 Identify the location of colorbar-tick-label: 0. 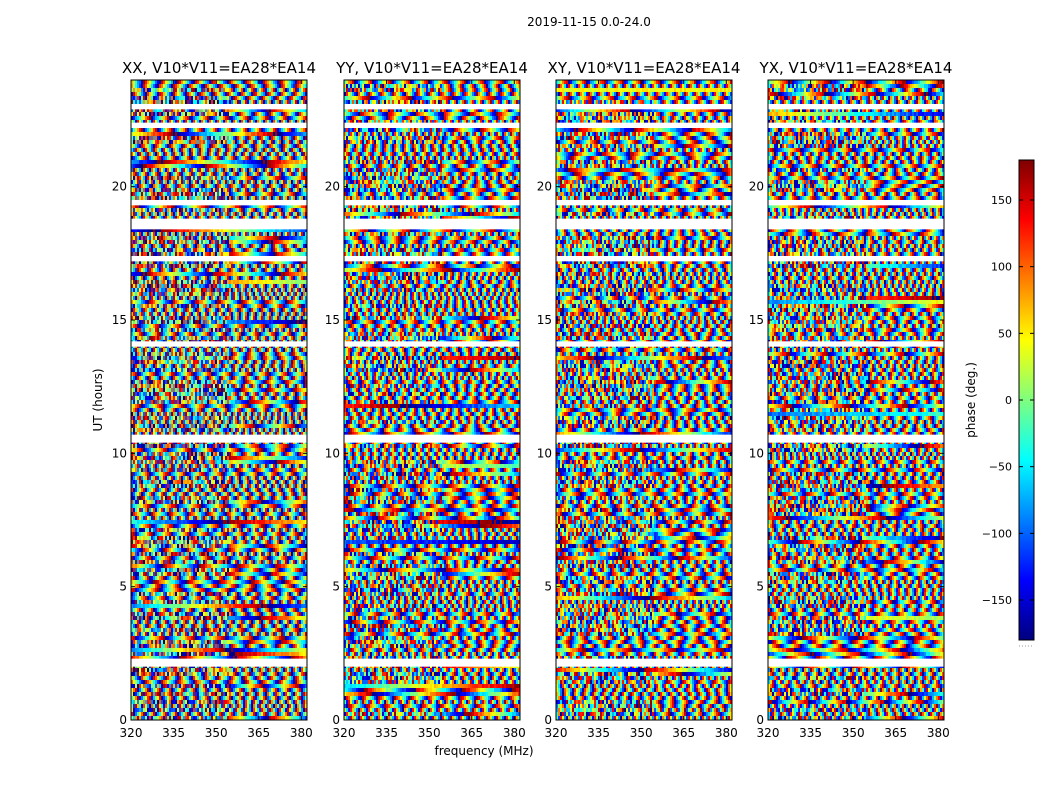
(1008, 400).